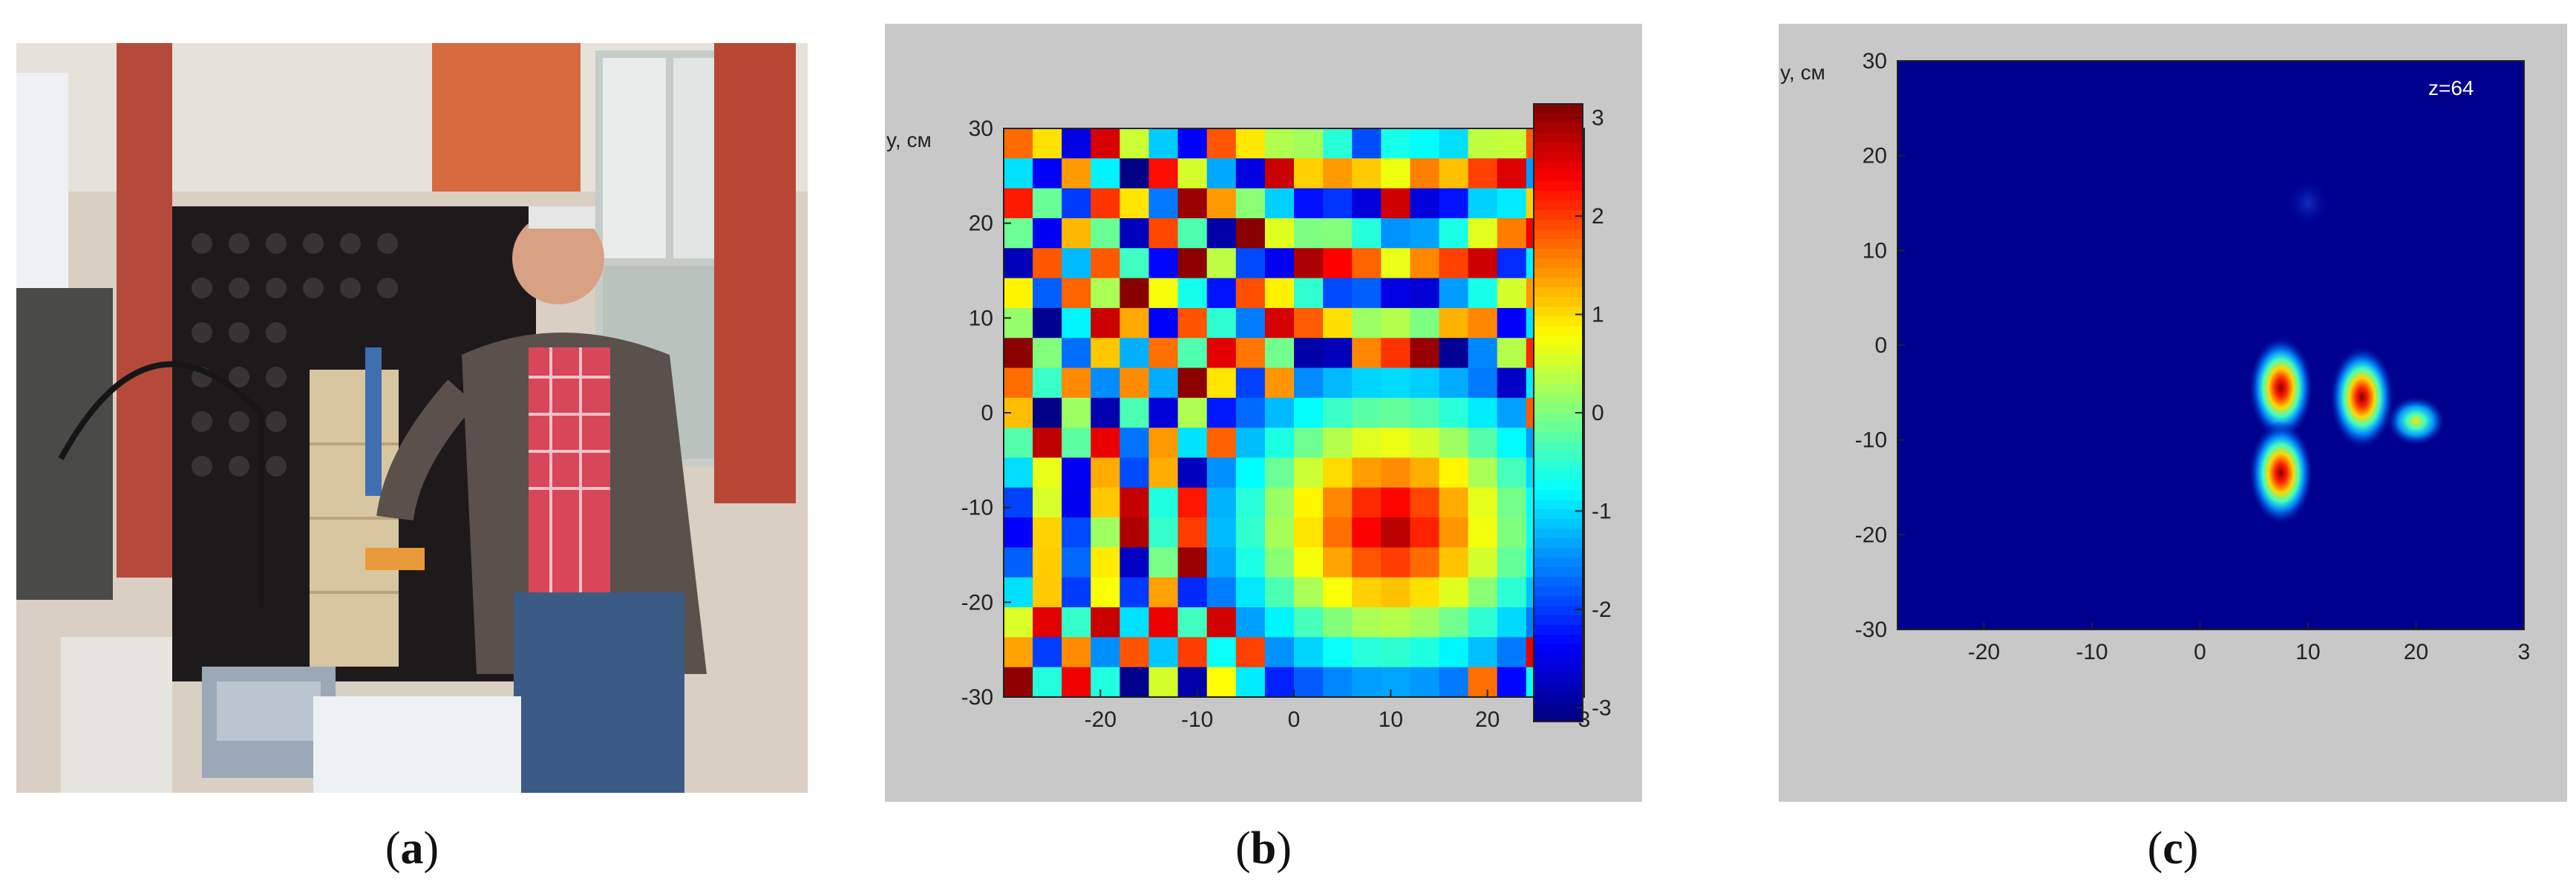 The width and height of the screenshot is (2576, 896). Describe the element at coordinates (1875, 250) in the screenshot. I see `intensity-y-tick-label: 10` at that location.